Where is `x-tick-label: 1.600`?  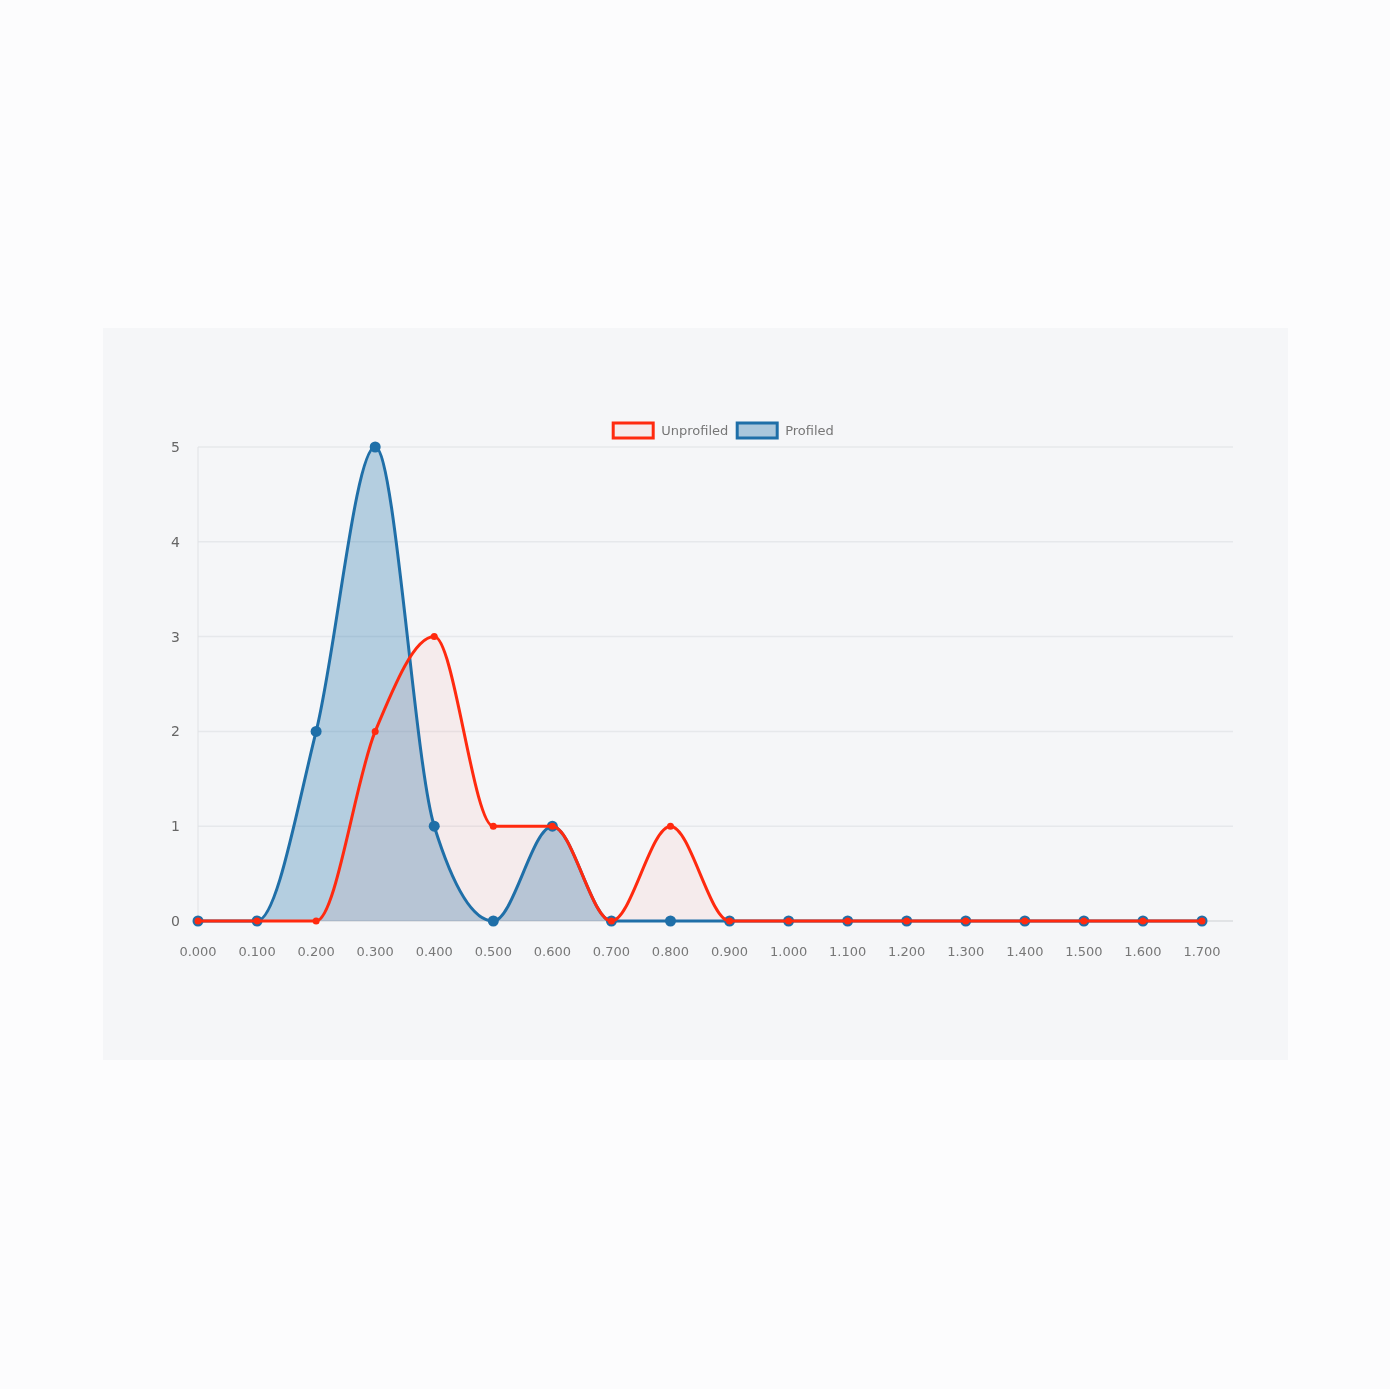
x-tick-label: 1.600 is located at coordinates (1143, 951).